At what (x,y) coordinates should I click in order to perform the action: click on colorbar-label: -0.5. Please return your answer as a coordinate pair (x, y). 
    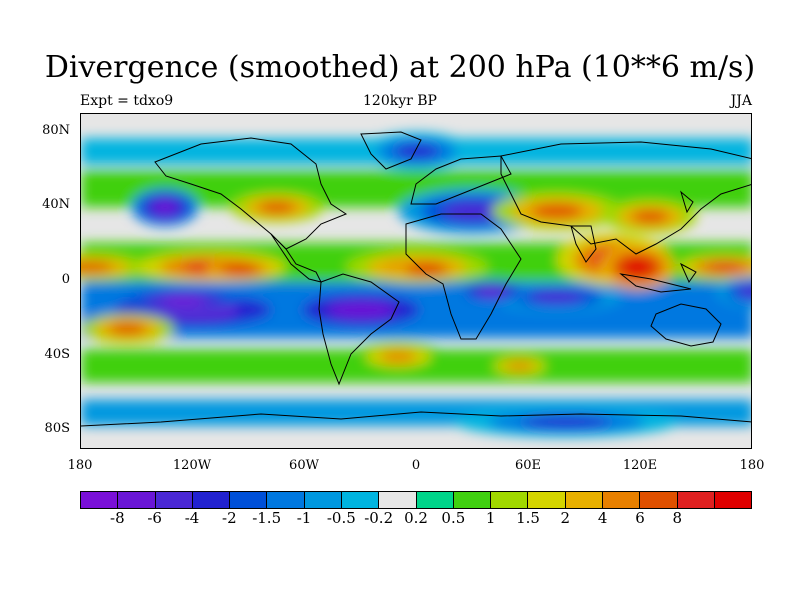
    Looking at the image, I should click on (341, 518).